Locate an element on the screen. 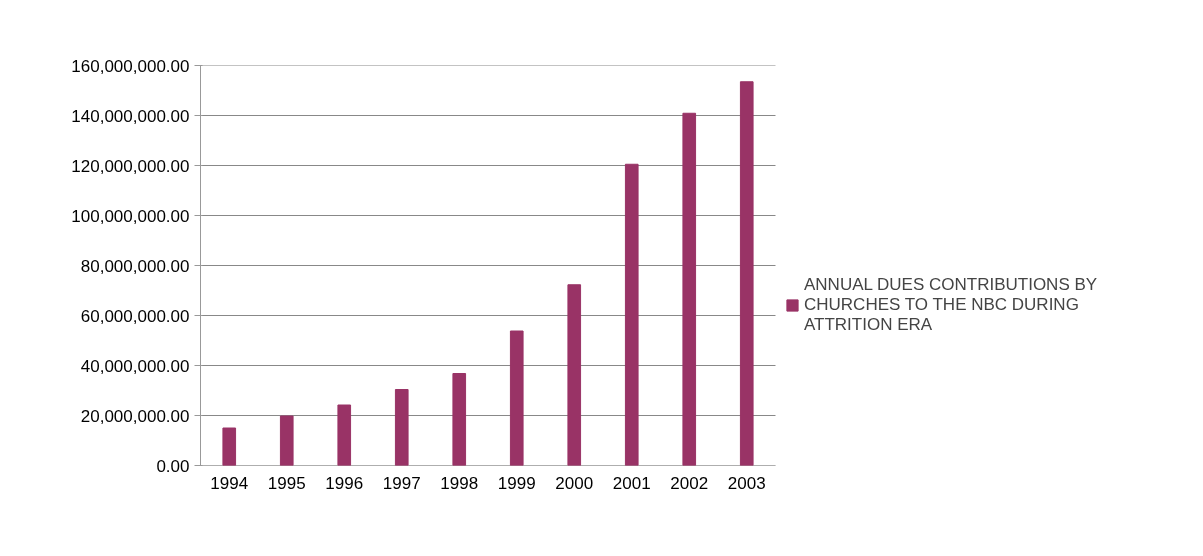  x-tick-label: 1999 is located at coordinates (516, 483).